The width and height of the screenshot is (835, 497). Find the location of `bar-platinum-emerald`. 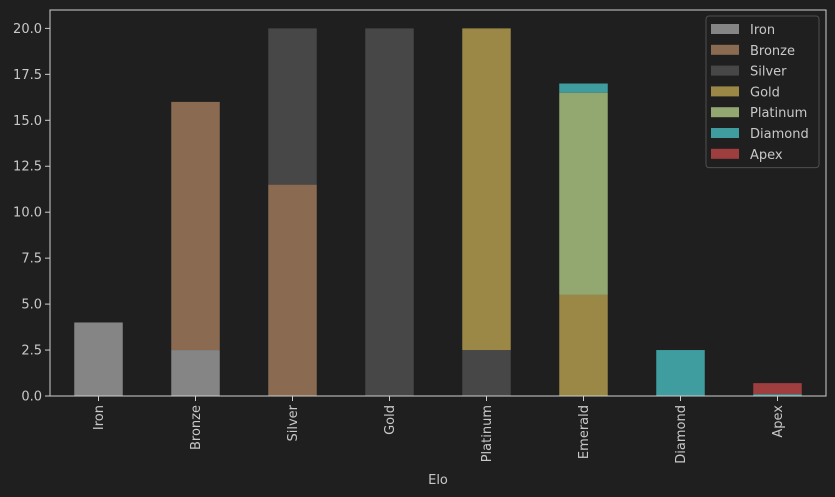

bar-platinum-emerald is located at coordinates (583, 193).